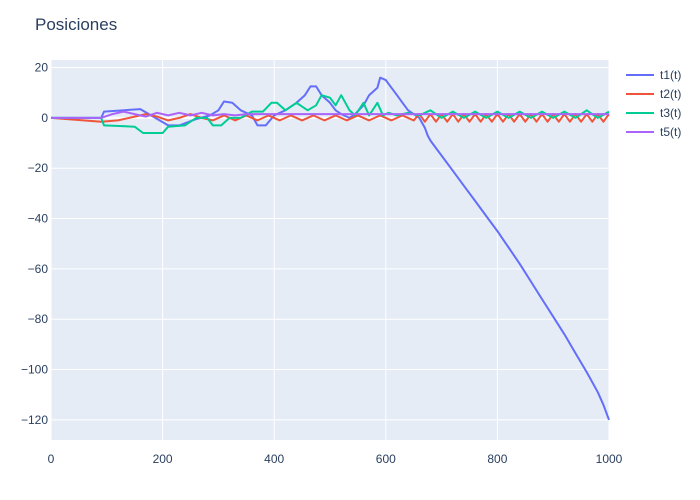 The width and height of the screenshot is (700, 500). I want to click on x-tick-label: 400, so click(274, 459).